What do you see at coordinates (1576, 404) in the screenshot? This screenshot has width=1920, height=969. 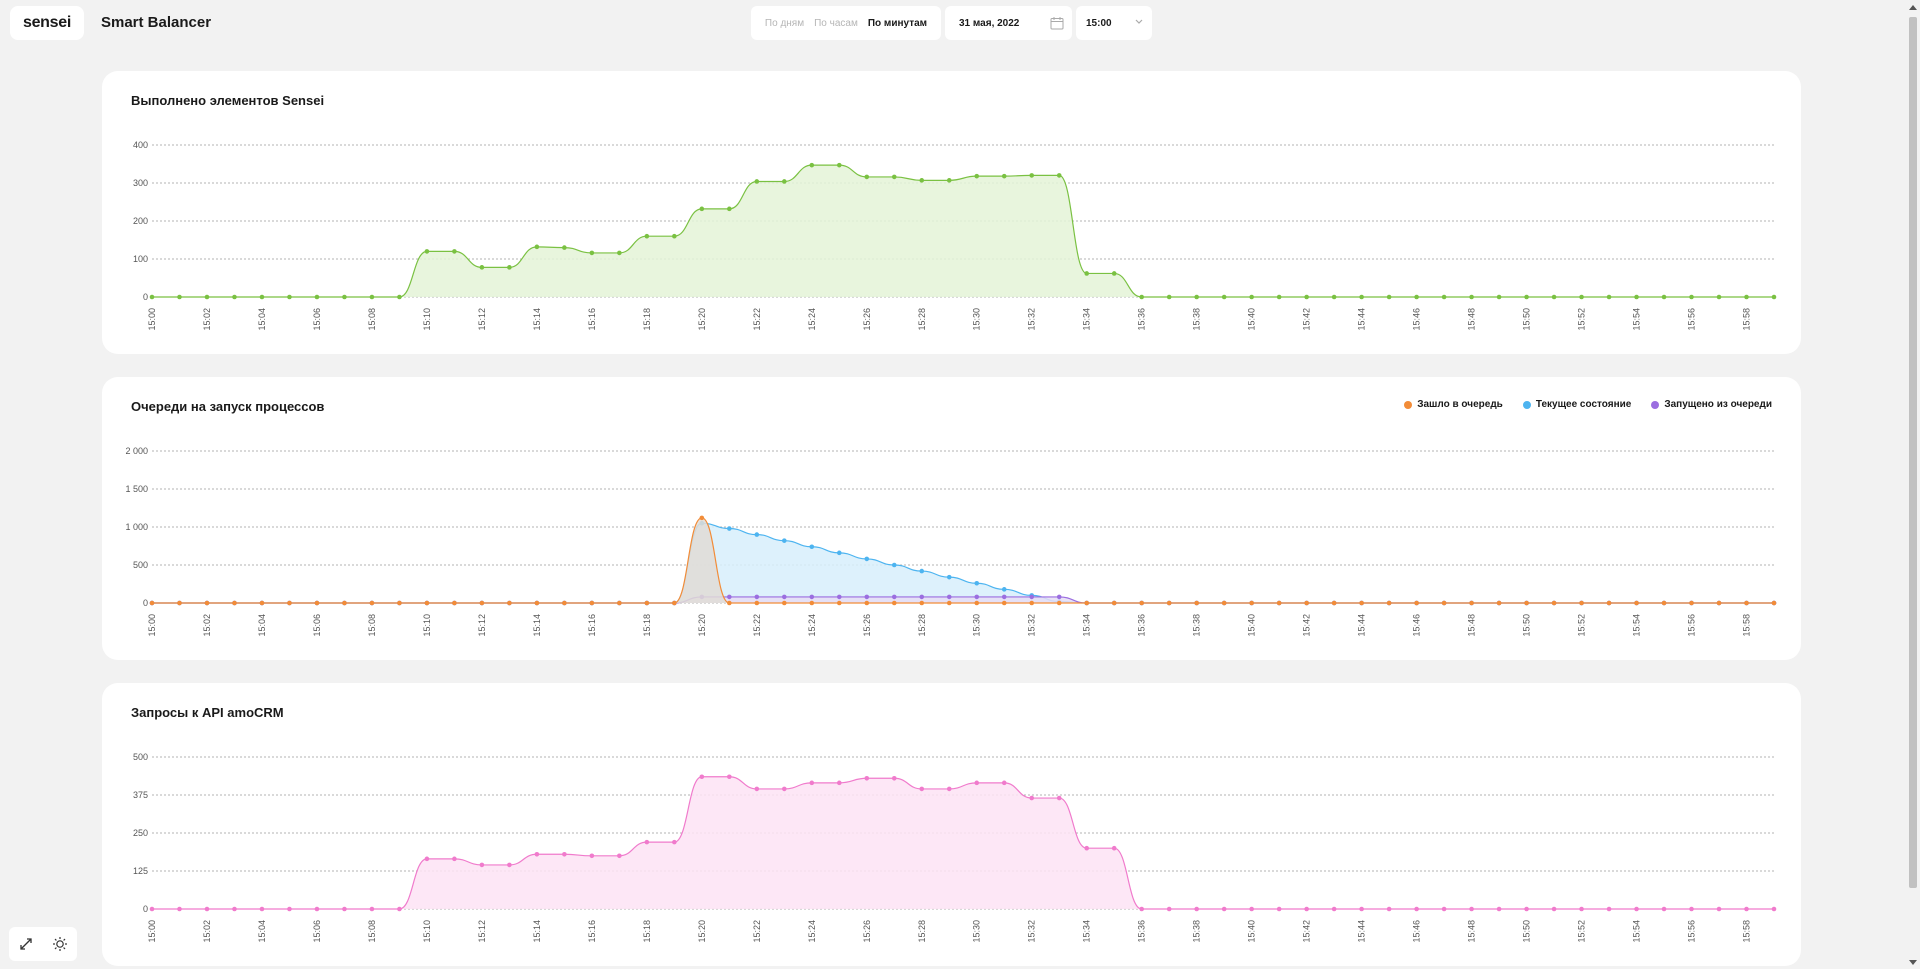 I see `legend-item-current-state: Текущее состояние` at bounding box center [1576, 404].